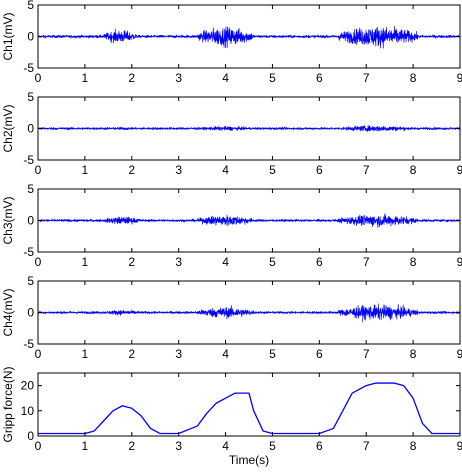 The image size is (462, 472). I want to click on plot-frame, so click(249, 404).